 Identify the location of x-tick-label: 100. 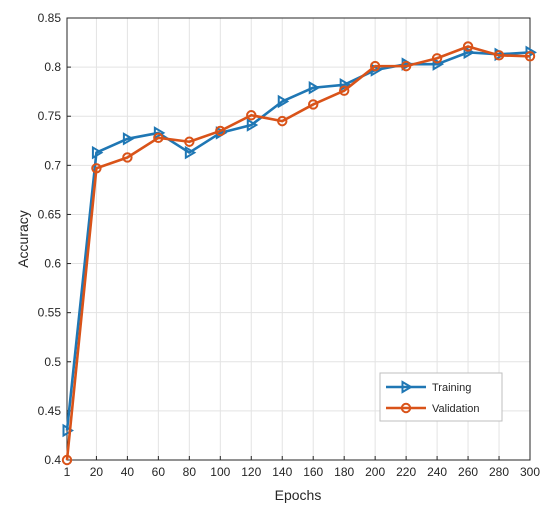
(220, 472).